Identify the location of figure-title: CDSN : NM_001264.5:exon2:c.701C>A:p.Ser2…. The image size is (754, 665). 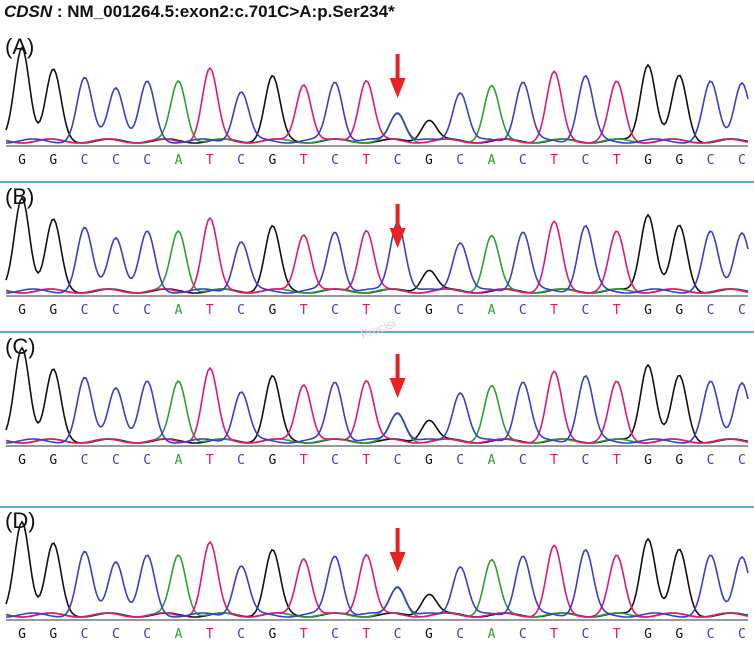
(199, 12).